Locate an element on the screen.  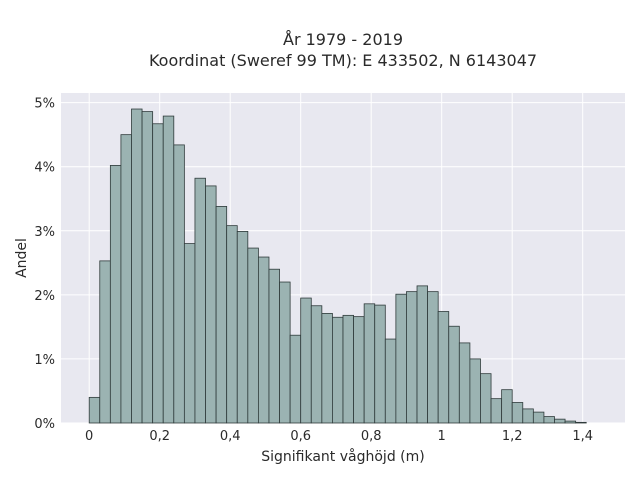
y-axis-ticks: 0% 1% 2% 3% 4% 5% is located at coordinates (44, 264).